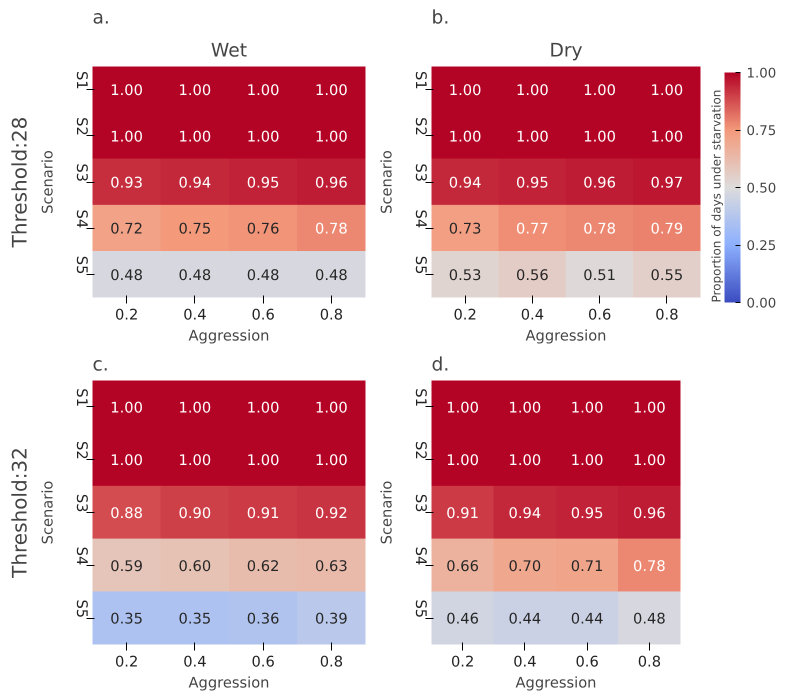 The height and width of the screenshot is (694, 789). What do you see at coordinates (100, 365) in the screenshot?
I see `annotation: c.` at bounding box center [100, 365].